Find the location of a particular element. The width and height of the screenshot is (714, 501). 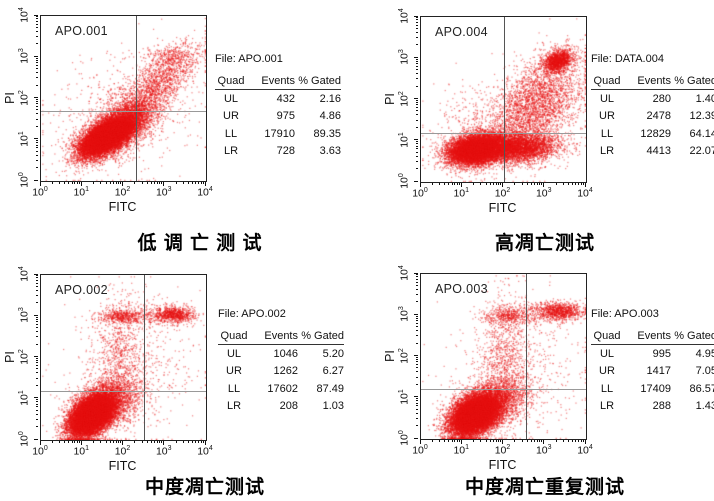

x-tick-label: 10³ is located at coordinates (543, 193).